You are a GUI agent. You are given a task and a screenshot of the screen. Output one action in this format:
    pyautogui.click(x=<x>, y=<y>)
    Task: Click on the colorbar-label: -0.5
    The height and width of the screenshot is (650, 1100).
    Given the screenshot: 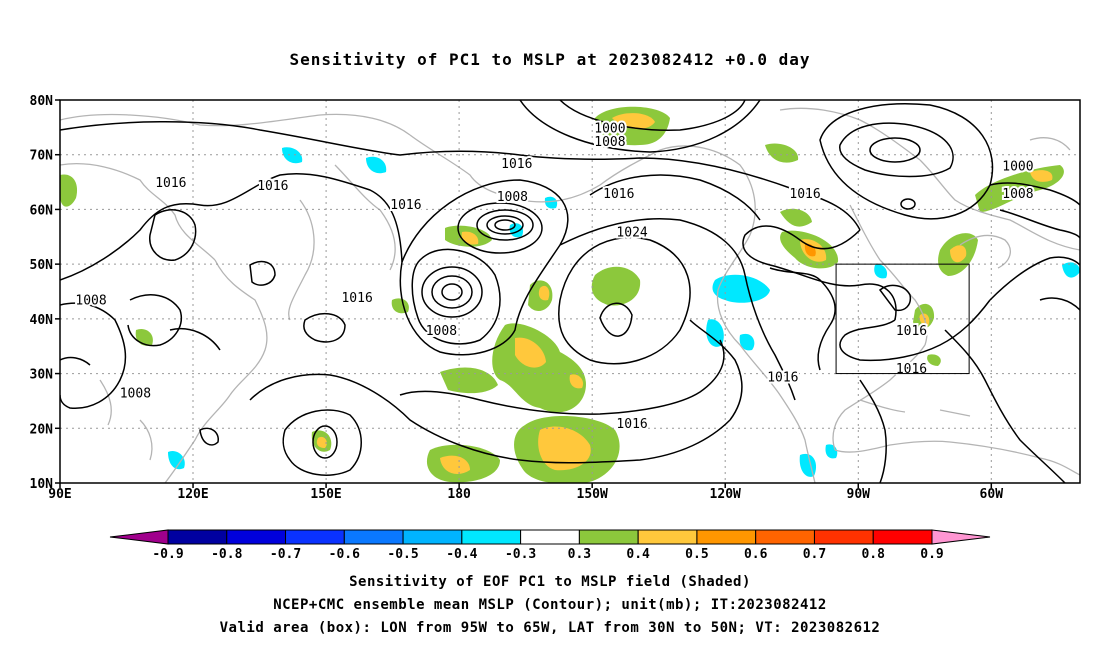 What is the action you would take?
    pyautogui.click(x=402, y=554)
    